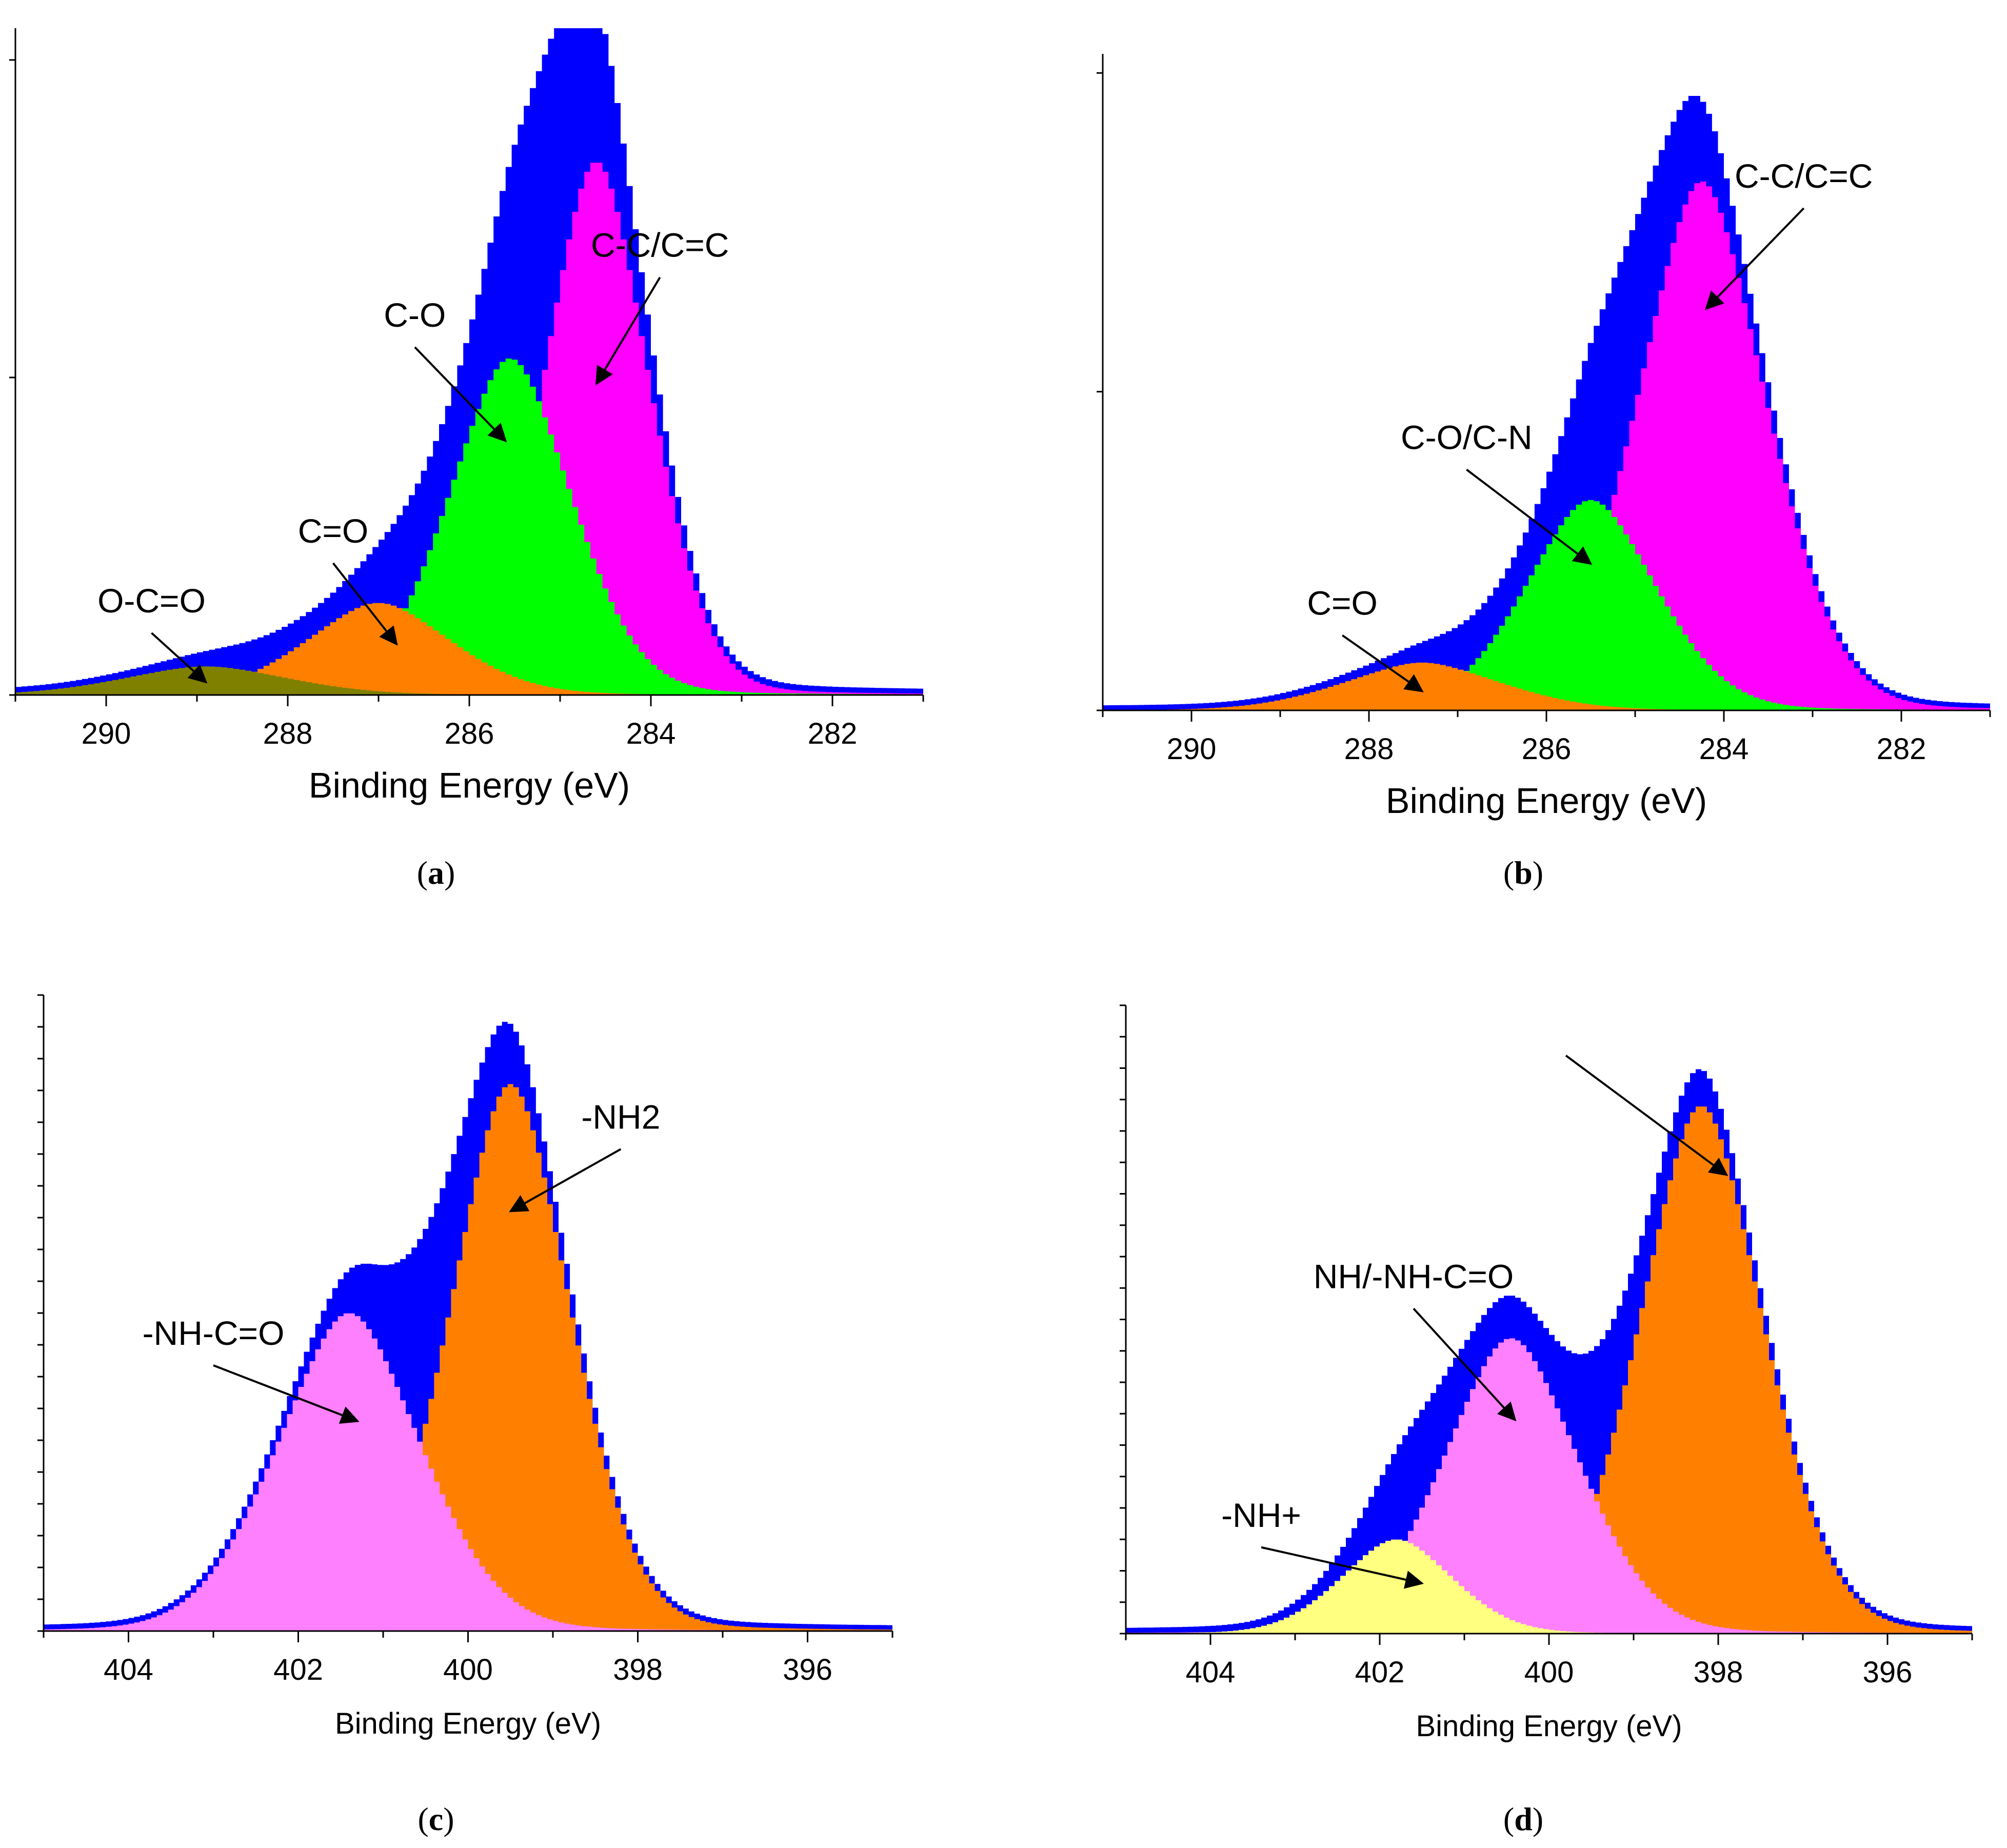 The image size is (2007, 1848). What do you see at coordinates (470, 733) in the screenshot?
I see `x-tick-label-a-2: 286` at bounding box center [470, 733].